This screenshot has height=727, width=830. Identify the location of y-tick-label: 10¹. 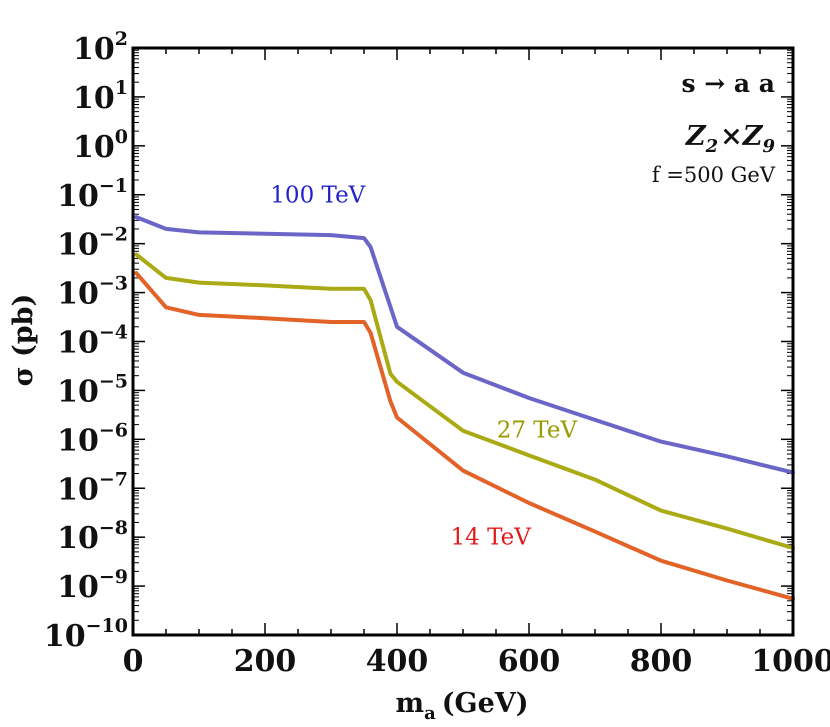
(100, 96).